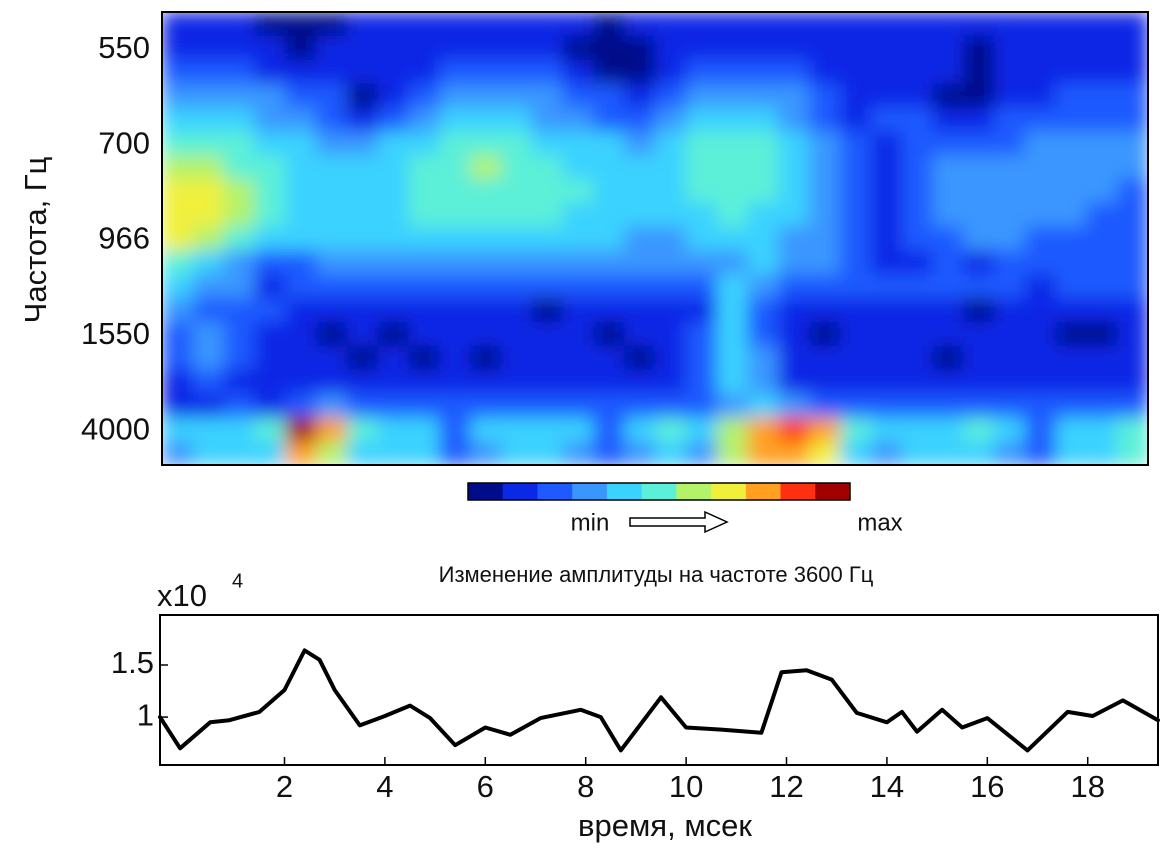  What do you see at coordinates (879, 522) in the screenshot?
I see `colorbar-max: max` at bounding box center [879, 522].